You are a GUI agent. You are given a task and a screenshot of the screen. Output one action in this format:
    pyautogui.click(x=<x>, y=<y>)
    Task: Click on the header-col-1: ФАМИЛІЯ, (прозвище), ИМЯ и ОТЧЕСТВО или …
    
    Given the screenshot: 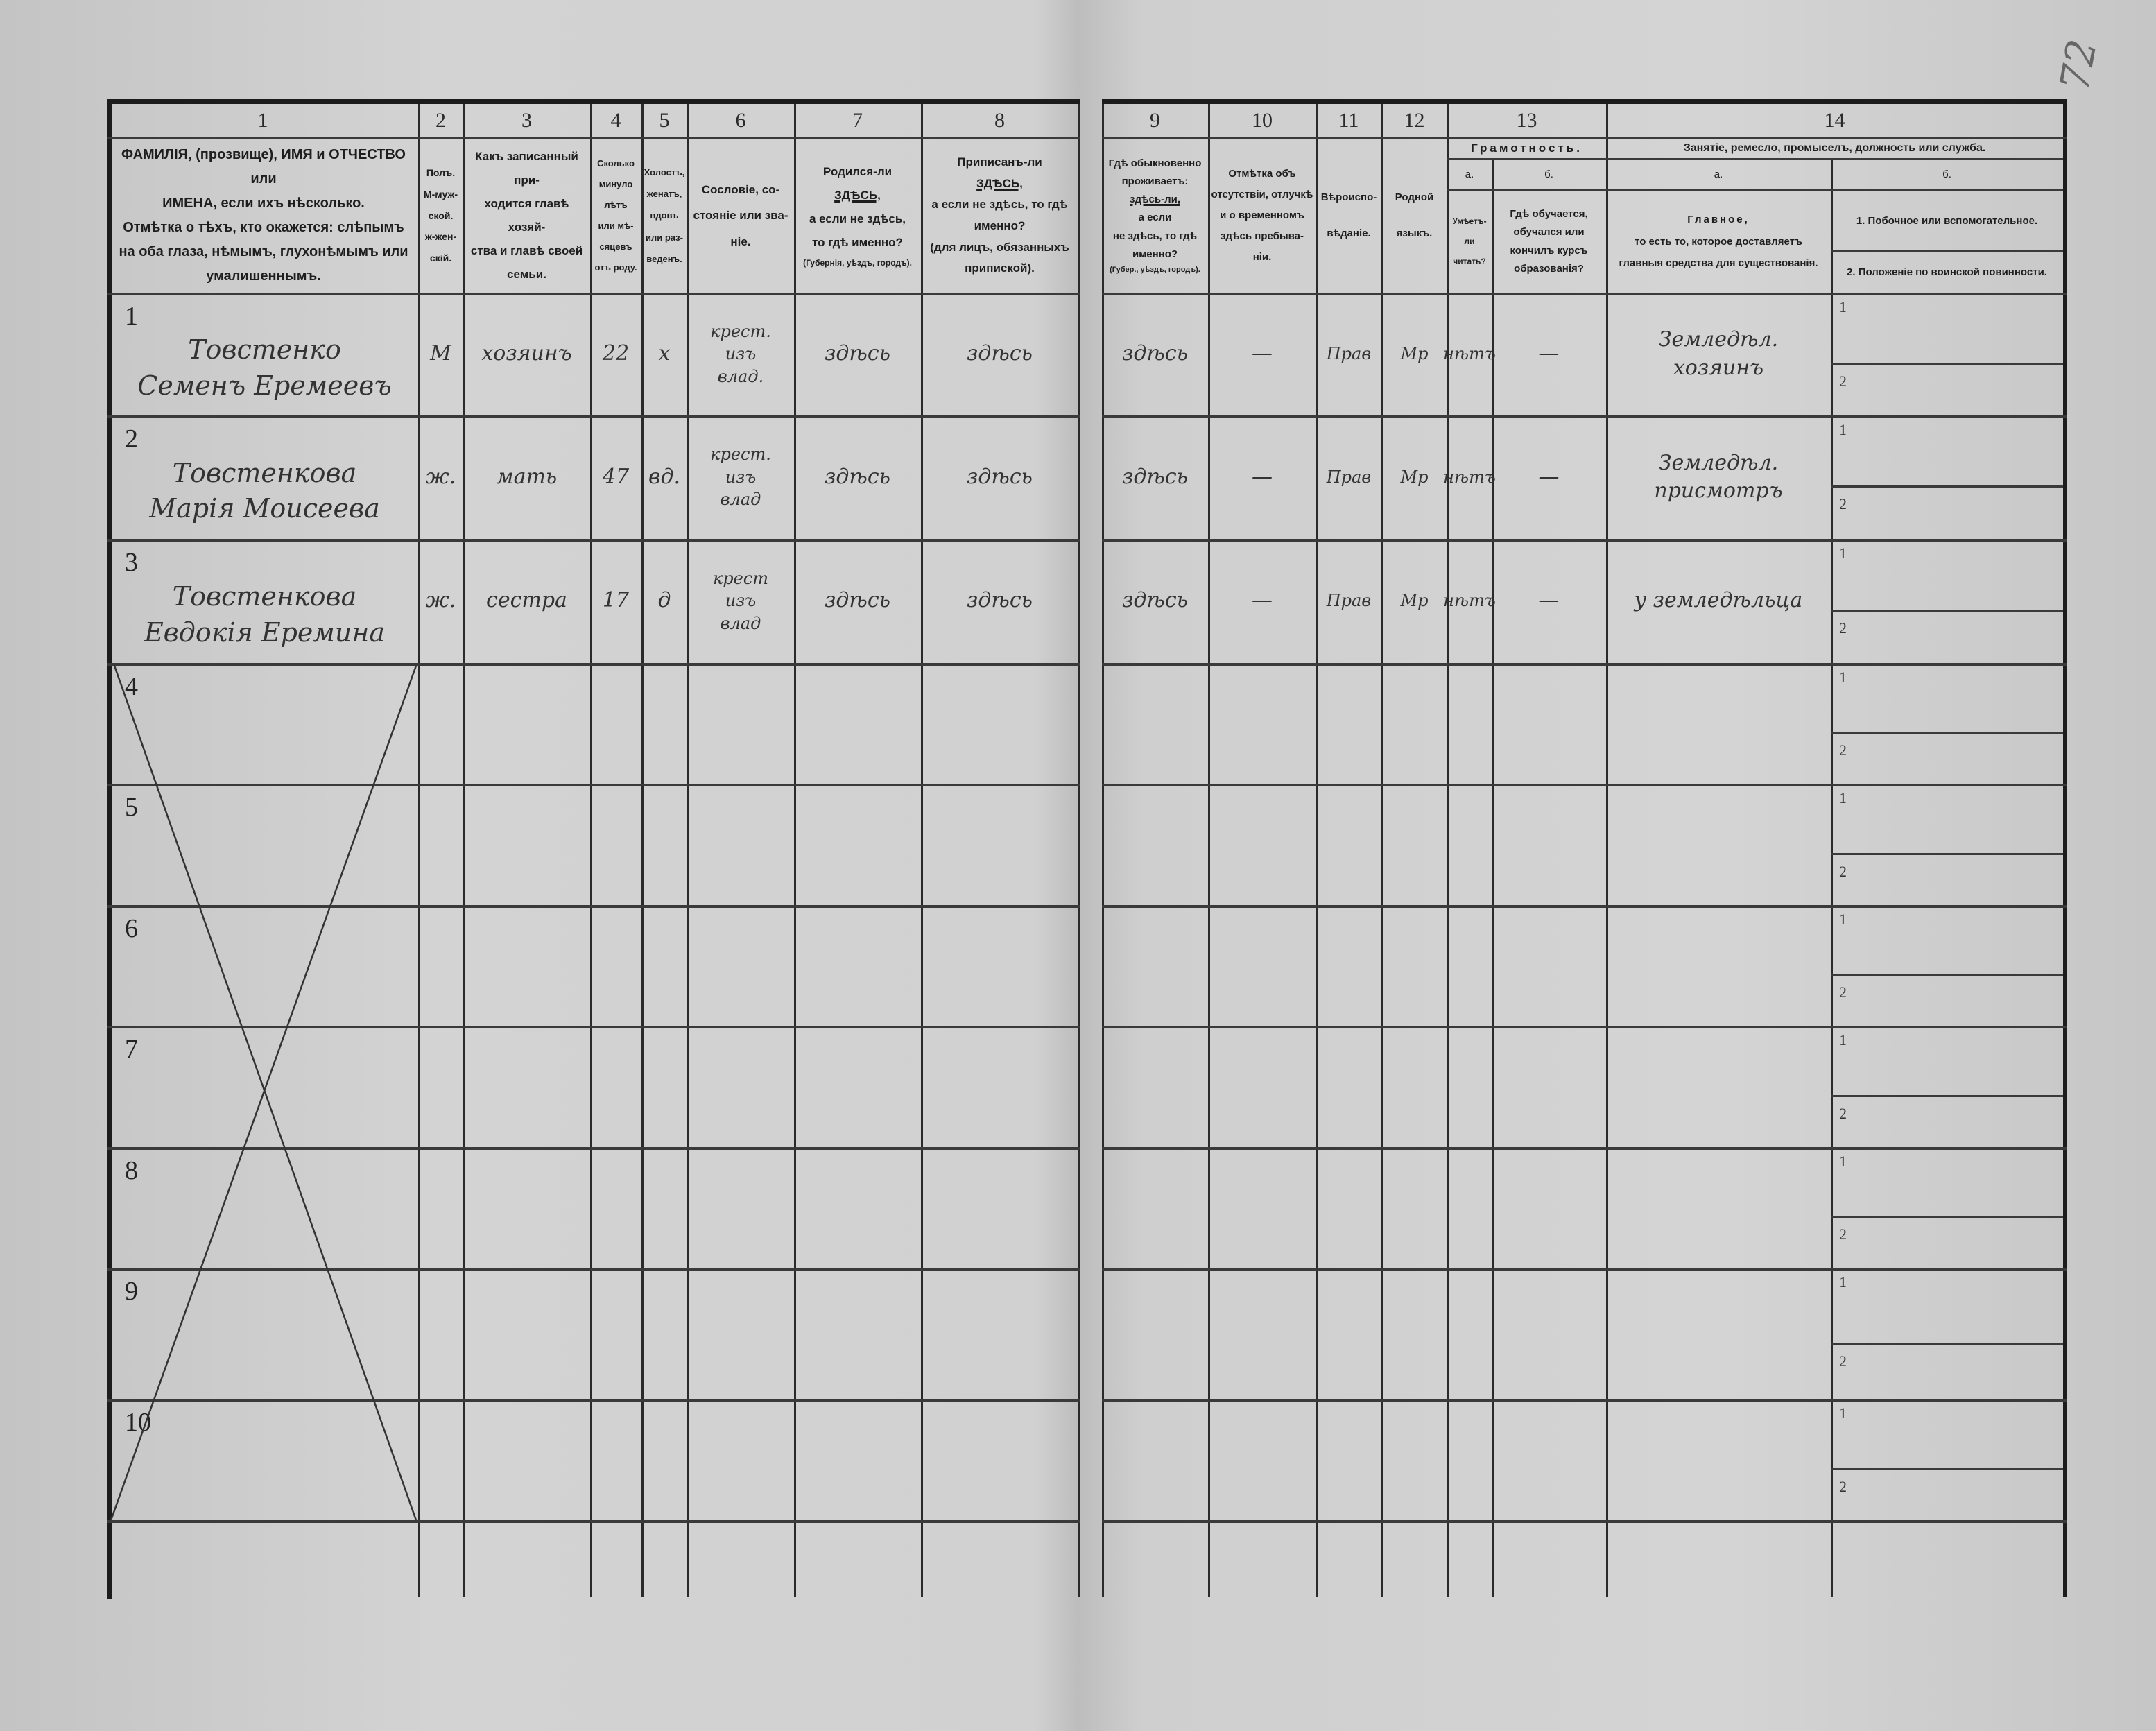 What is the action you would take?
    pyautogui.click(x=263, y=216)
    